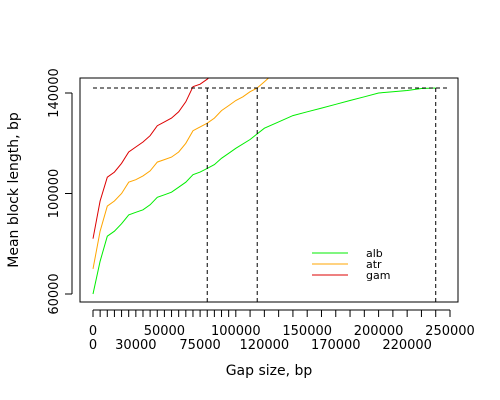  I want to click on y-tick-label: 140000, so click(54, 93).